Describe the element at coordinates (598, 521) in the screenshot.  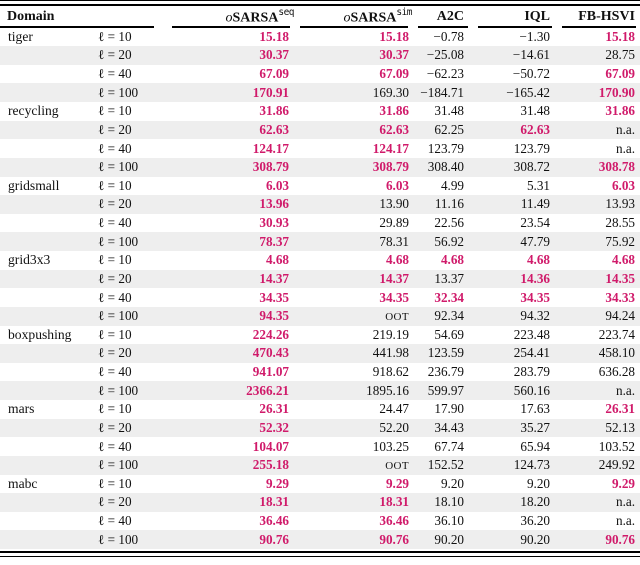
I see `cell-fb-hsvi: n.a.` at that location.